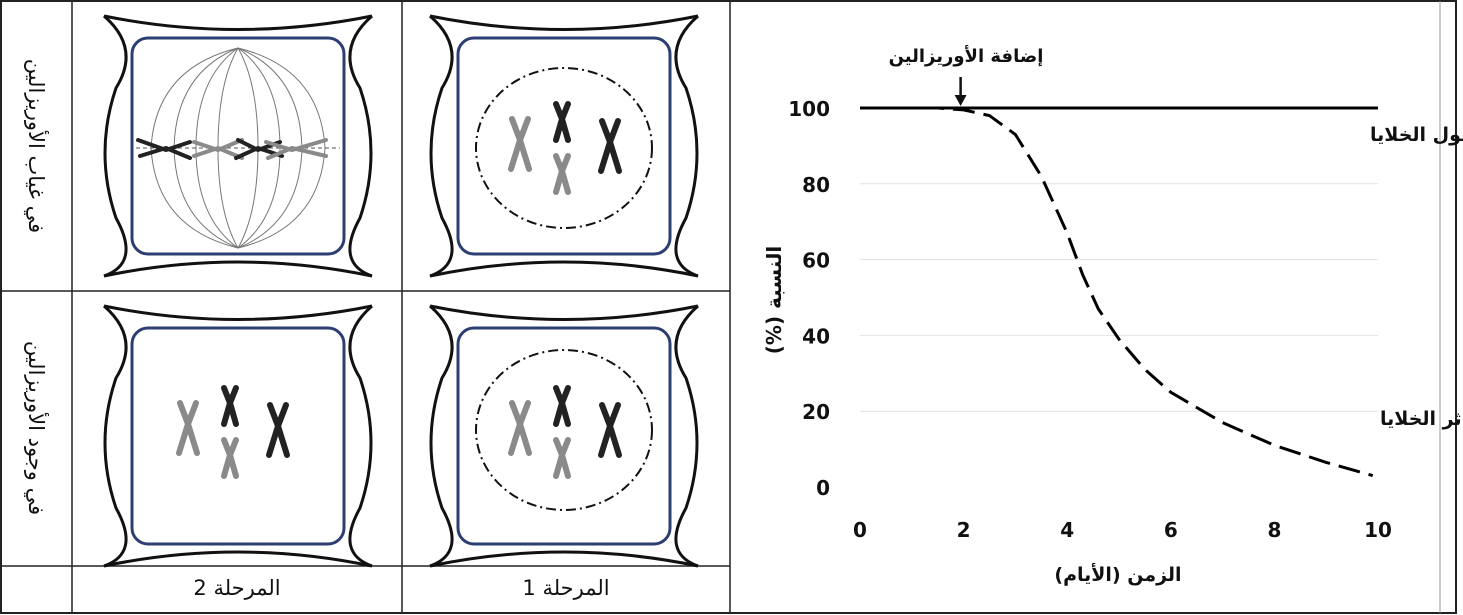 The height and width of the screenshot is (615, 1463). Describe the element at coordinates (966, 56) in the screenshot. I see `annotation-label: إضافة الأوريزالين` at that location.